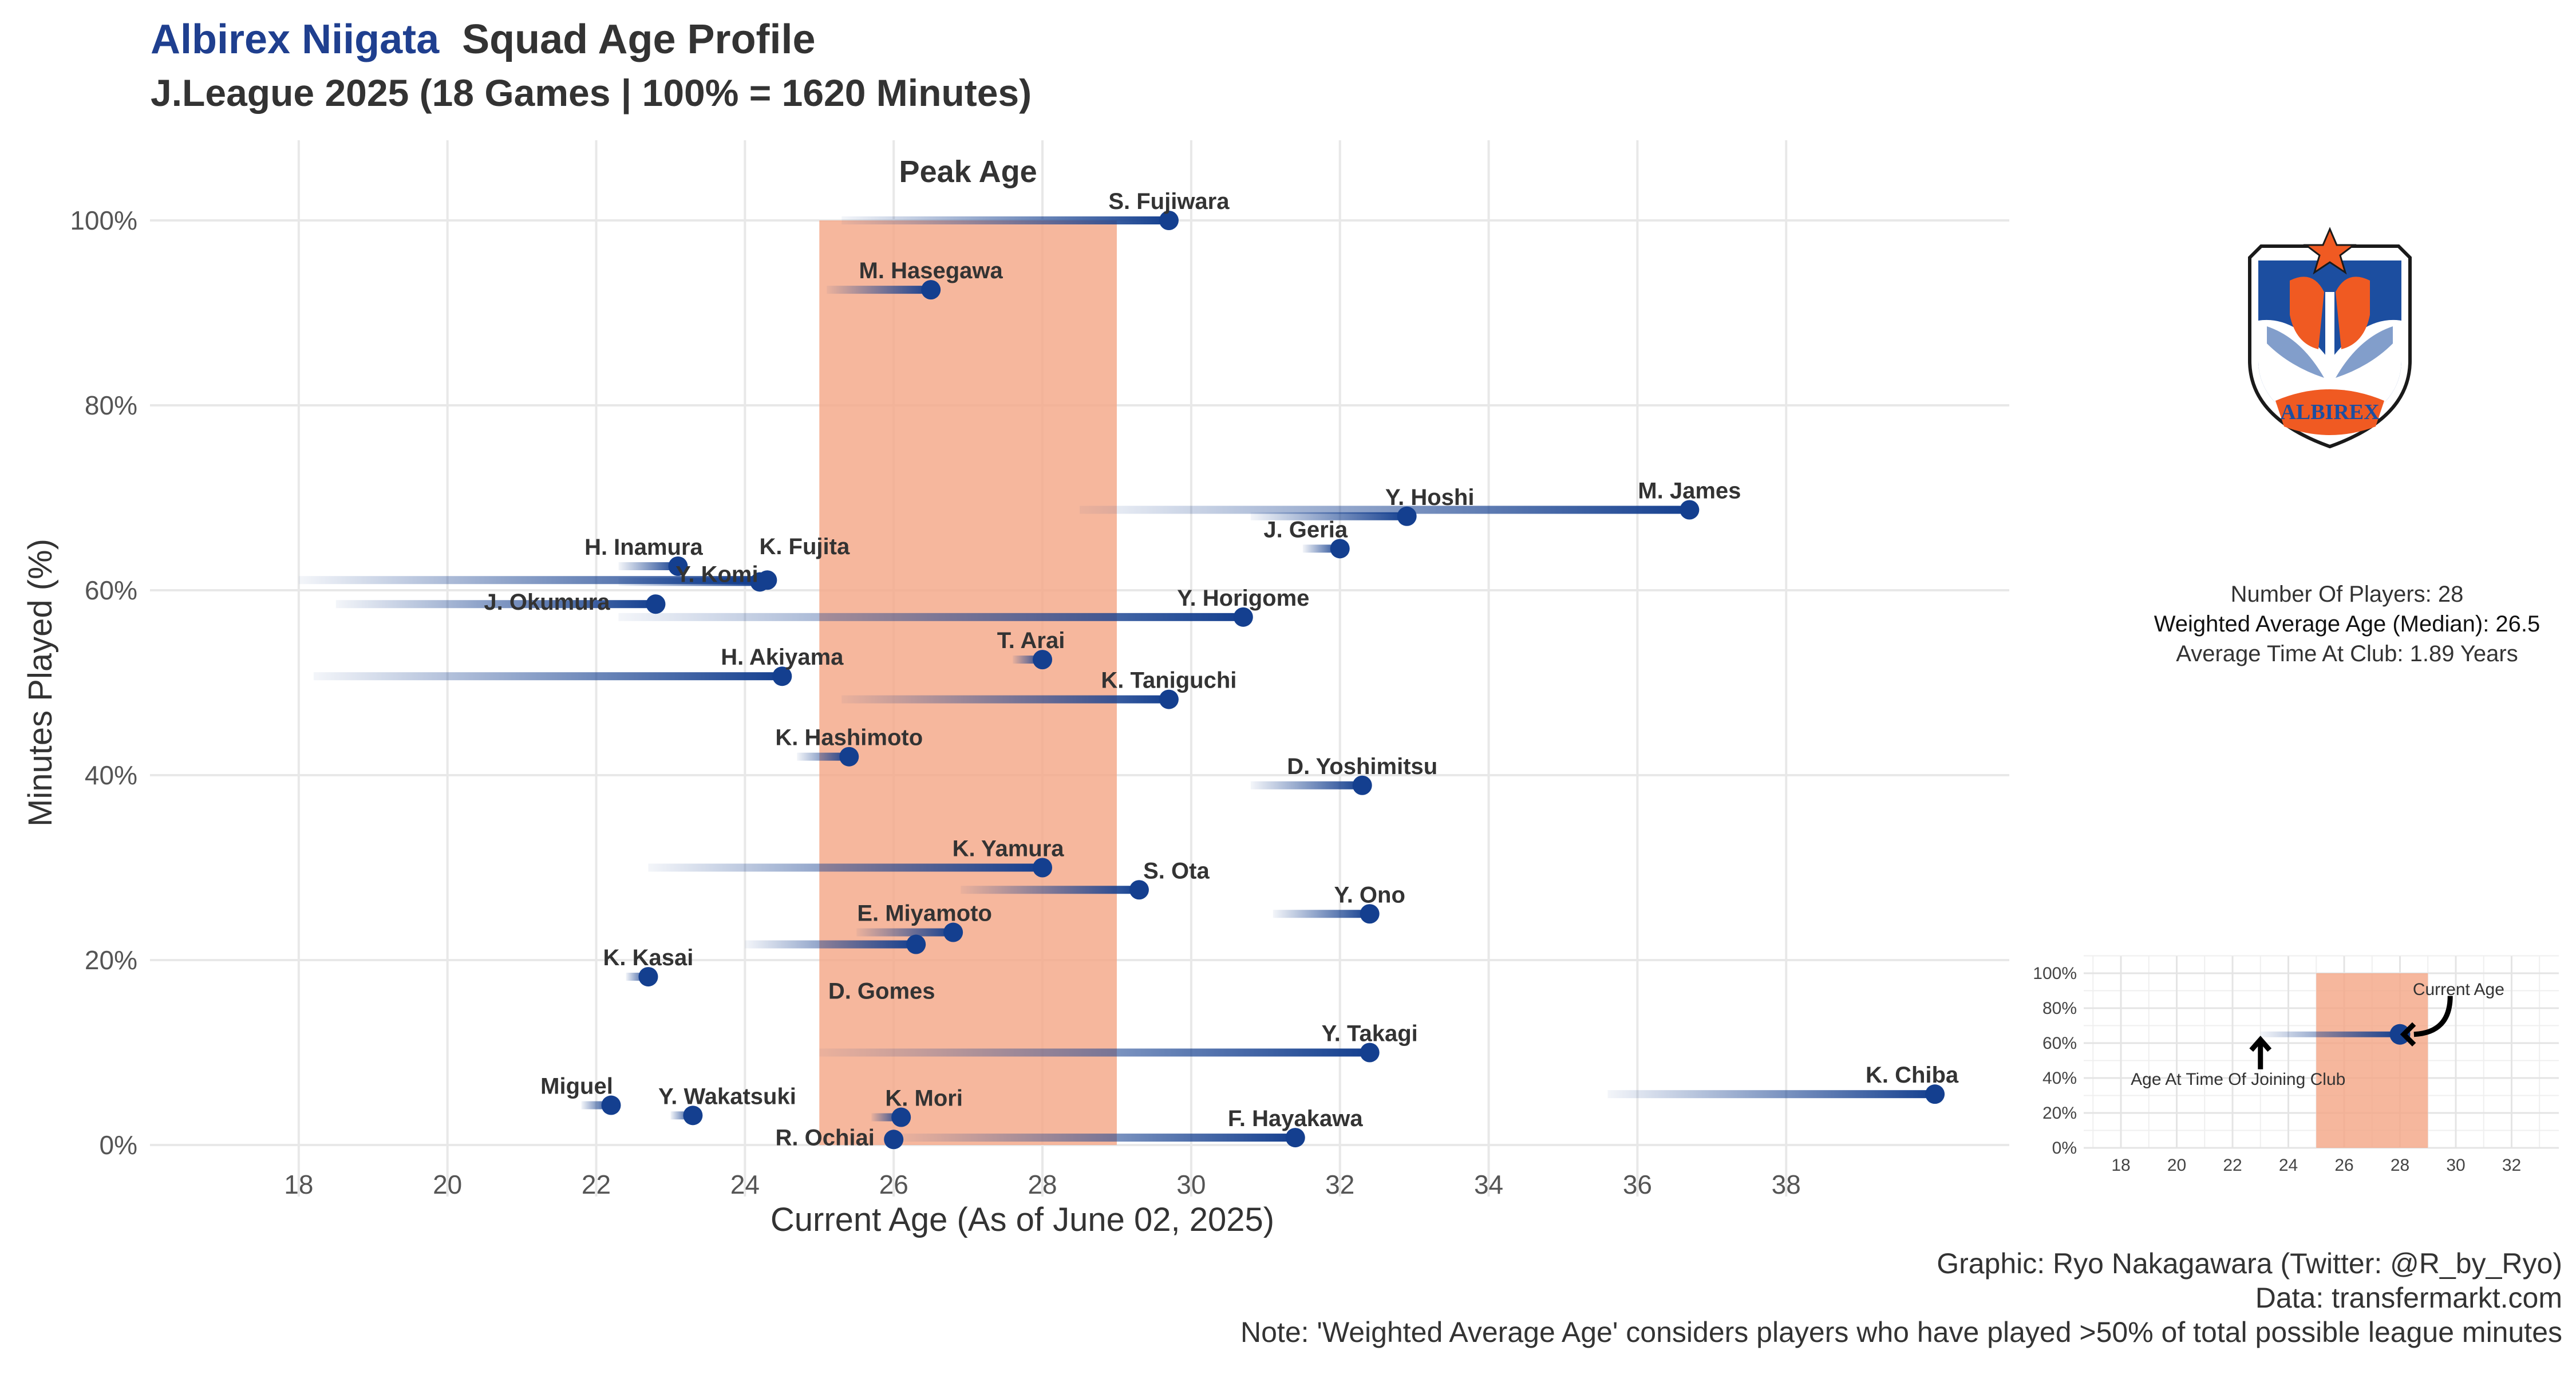 The image size is (2576, 1374). Describe the element at coordinates (931, 270) in the screenshot. I see `player-label: M. Hasegawa` at that location.